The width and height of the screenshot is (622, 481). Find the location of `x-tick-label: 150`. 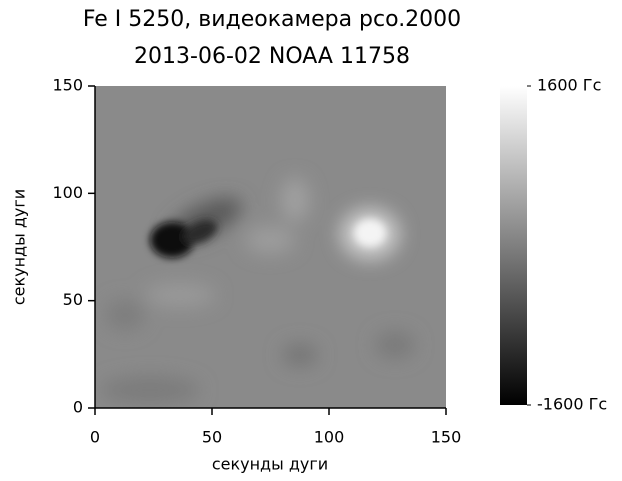

x-tick-label: 150 is located at coordinates (446, 437).